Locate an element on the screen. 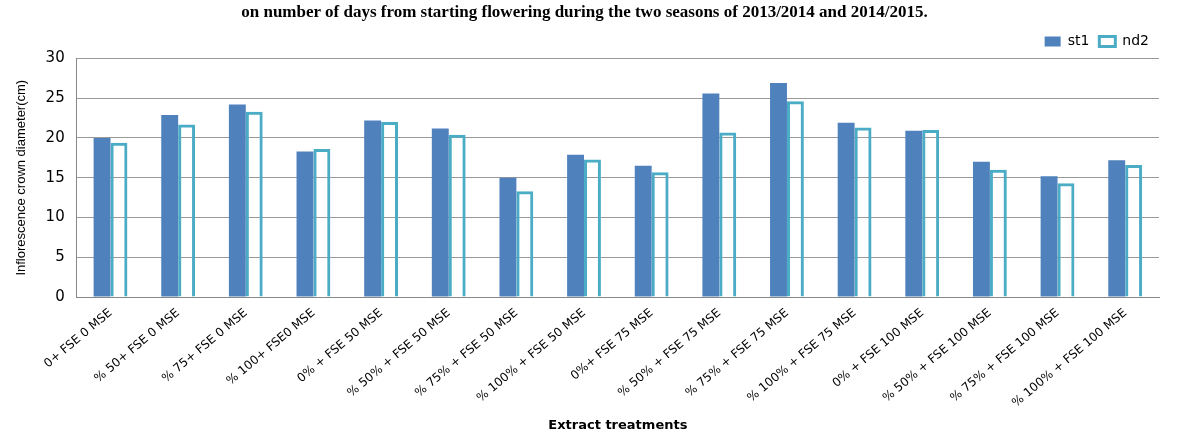 This screenshot has height=442, width=1179. y-axis-title: Inflorescence crown diameter(cm) is located at coordinates (21, 177).